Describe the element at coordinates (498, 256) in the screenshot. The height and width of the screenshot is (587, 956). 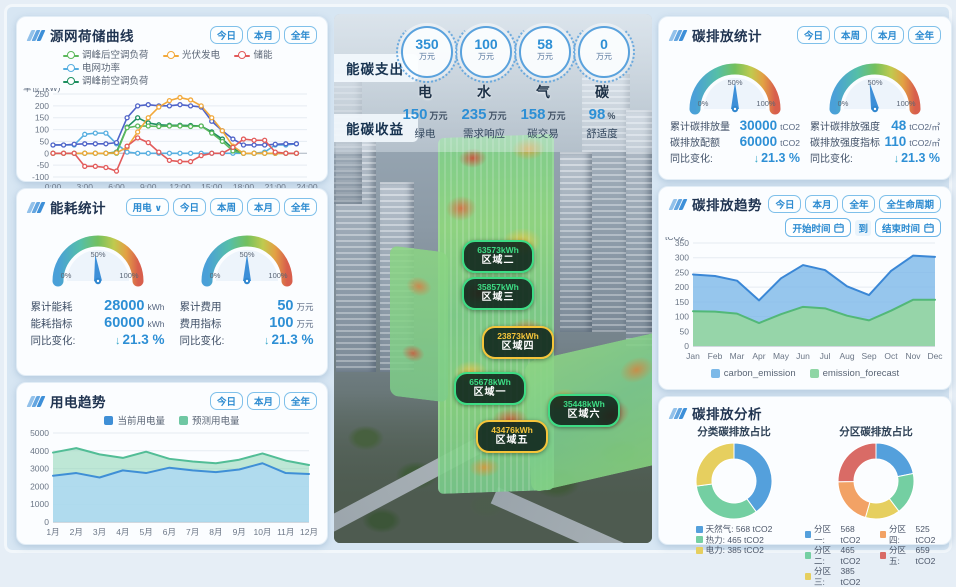
I see `zone-marker-2: 63573kWh 区域二` at that location.